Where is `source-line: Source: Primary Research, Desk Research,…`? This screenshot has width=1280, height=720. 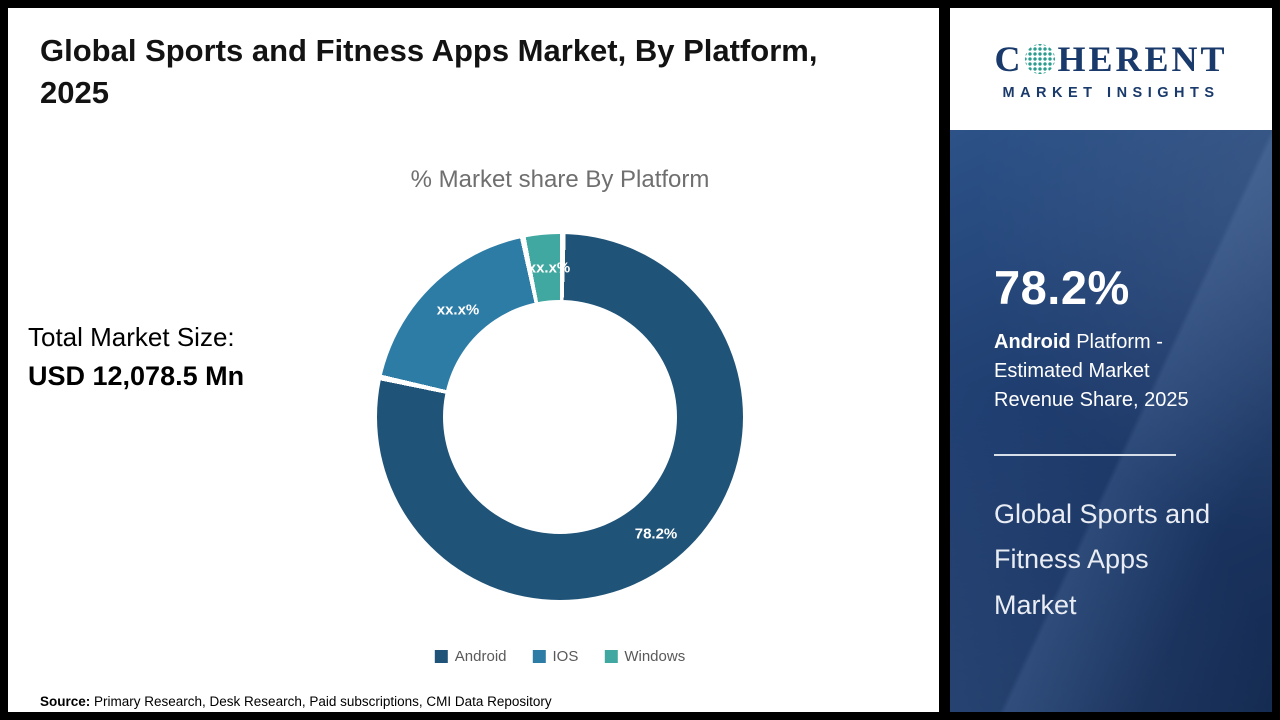 source-line: Source: Primary Research, Desk Research,… is located at coordinates (296, 701).